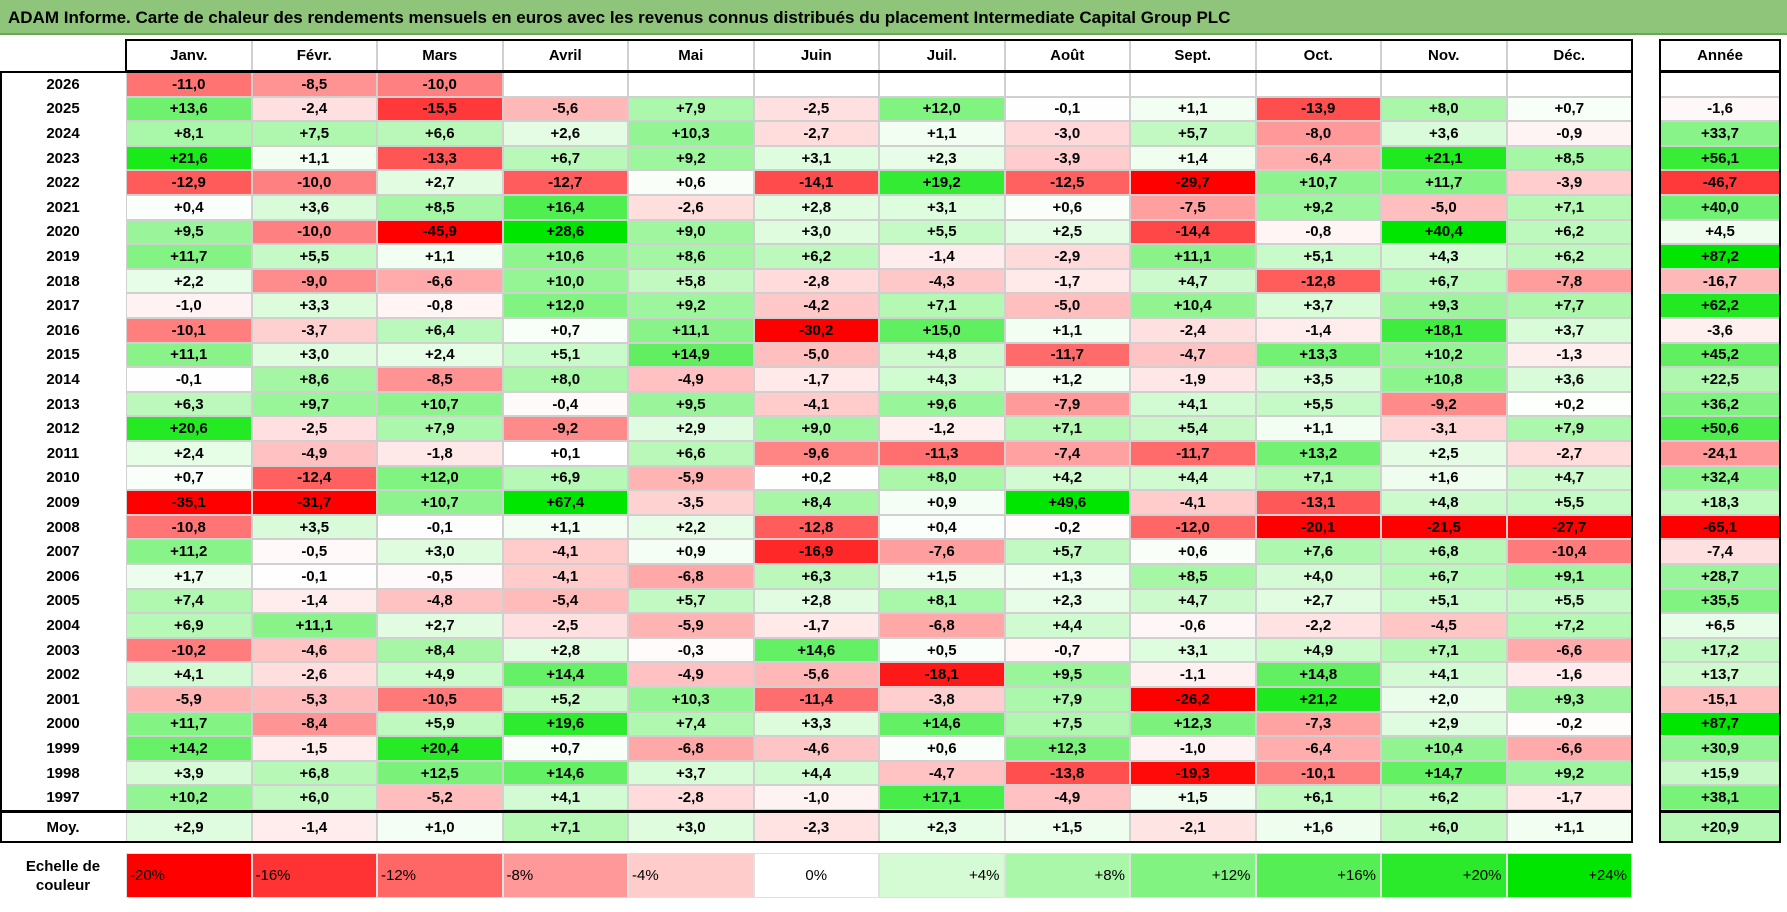 The image size is (1787, 912). I want to click on heatmap-cell: +7,2, so click(1569, 625).